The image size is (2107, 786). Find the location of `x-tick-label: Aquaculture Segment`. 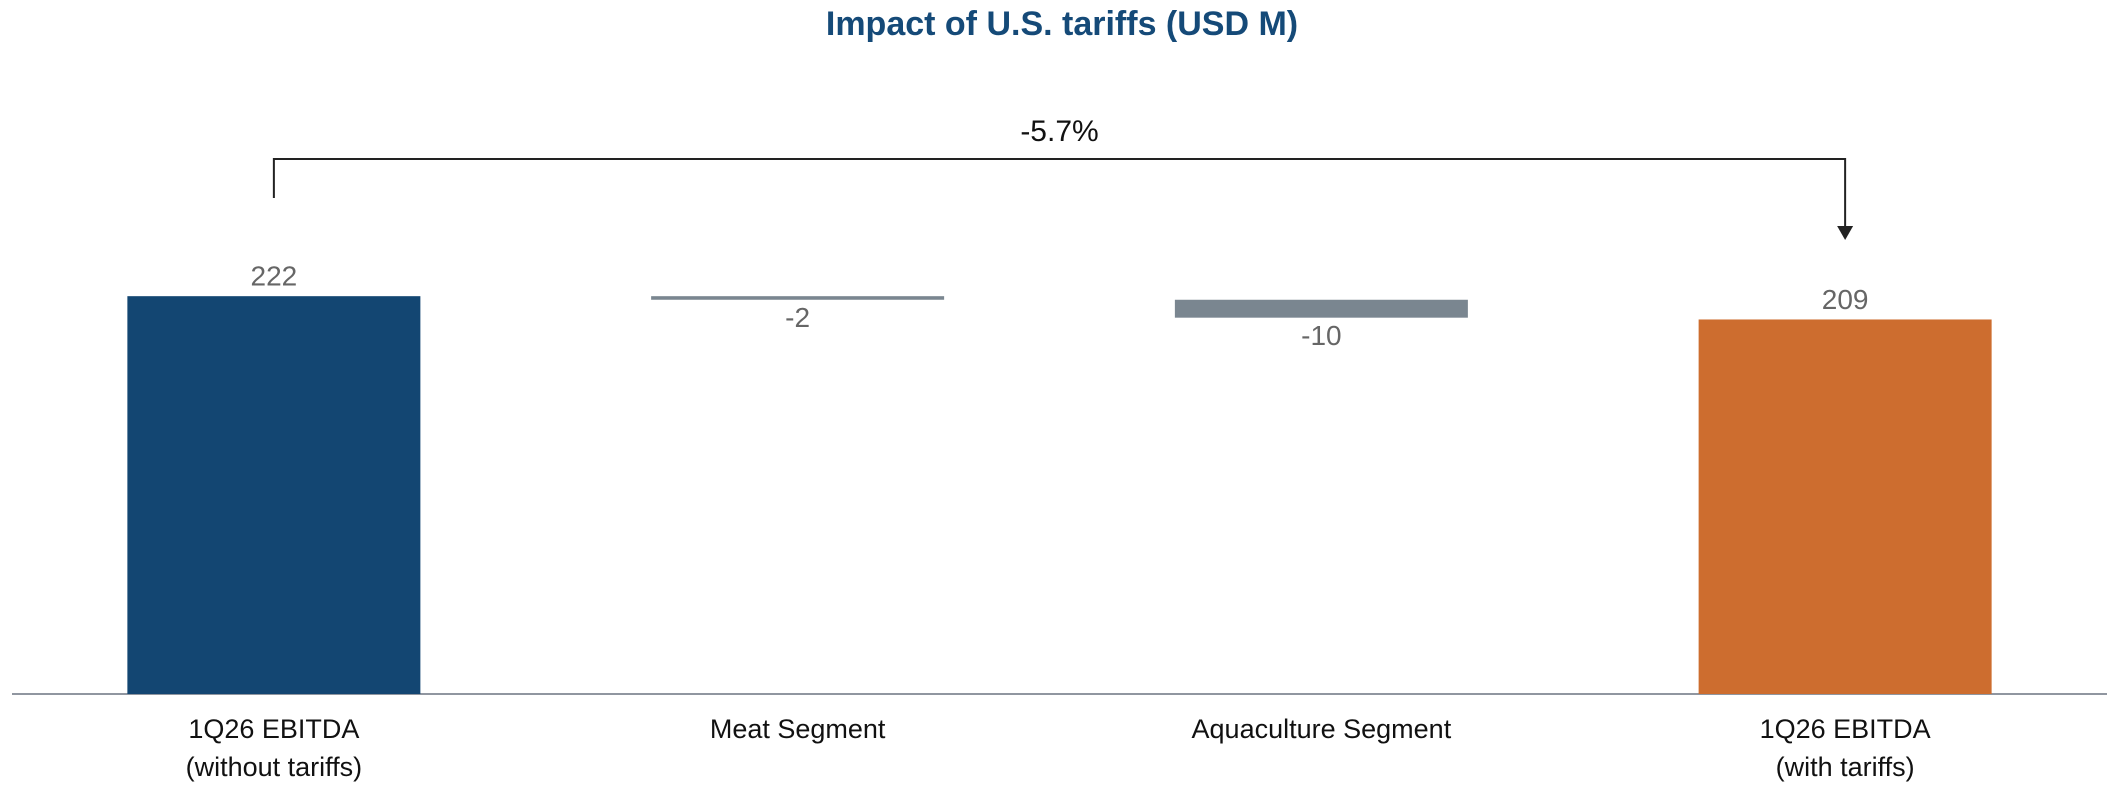

x-tick-label: Aquaculture Segment is located at coordinates (1321, 729).